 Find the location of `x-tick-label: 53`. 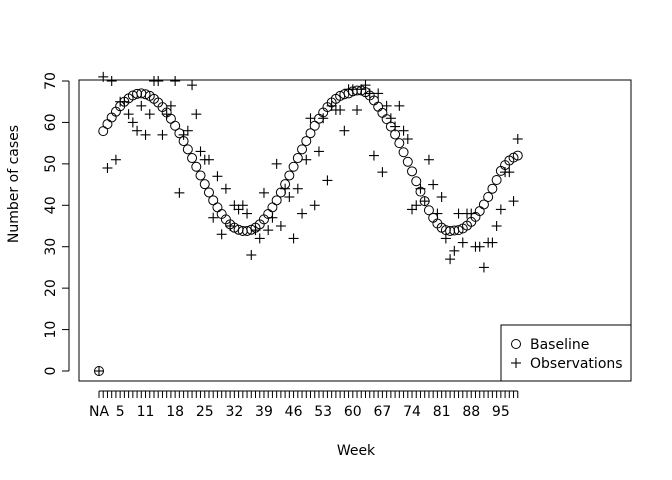

x-tick-label: 53 is located at coordinates (323, 412).